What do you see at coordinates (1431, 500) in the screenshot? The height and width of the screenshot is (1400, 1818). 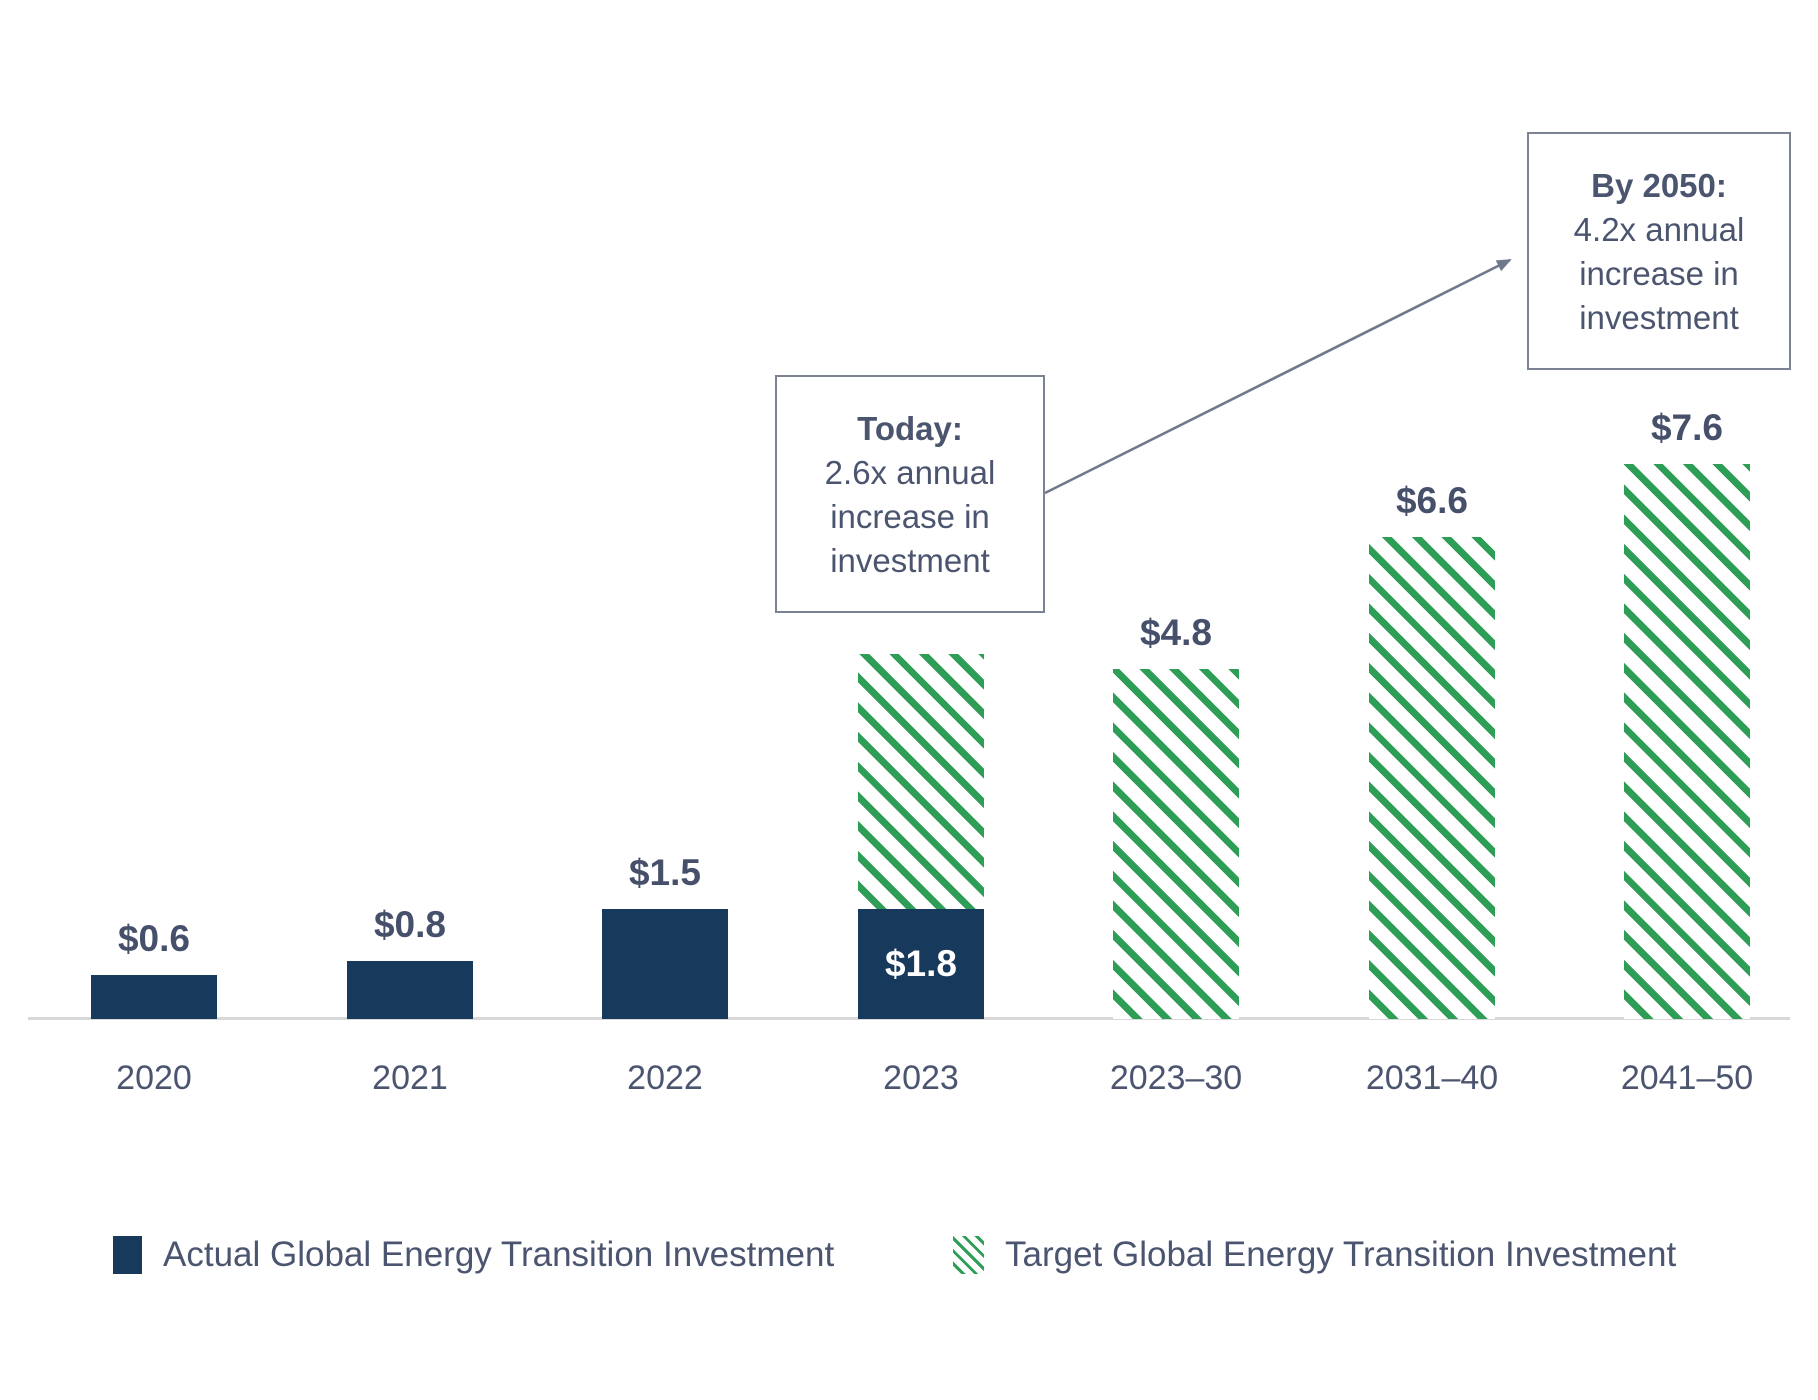 I see `value-label-2031–40: $6.6` at bounding box center [1431, 500].